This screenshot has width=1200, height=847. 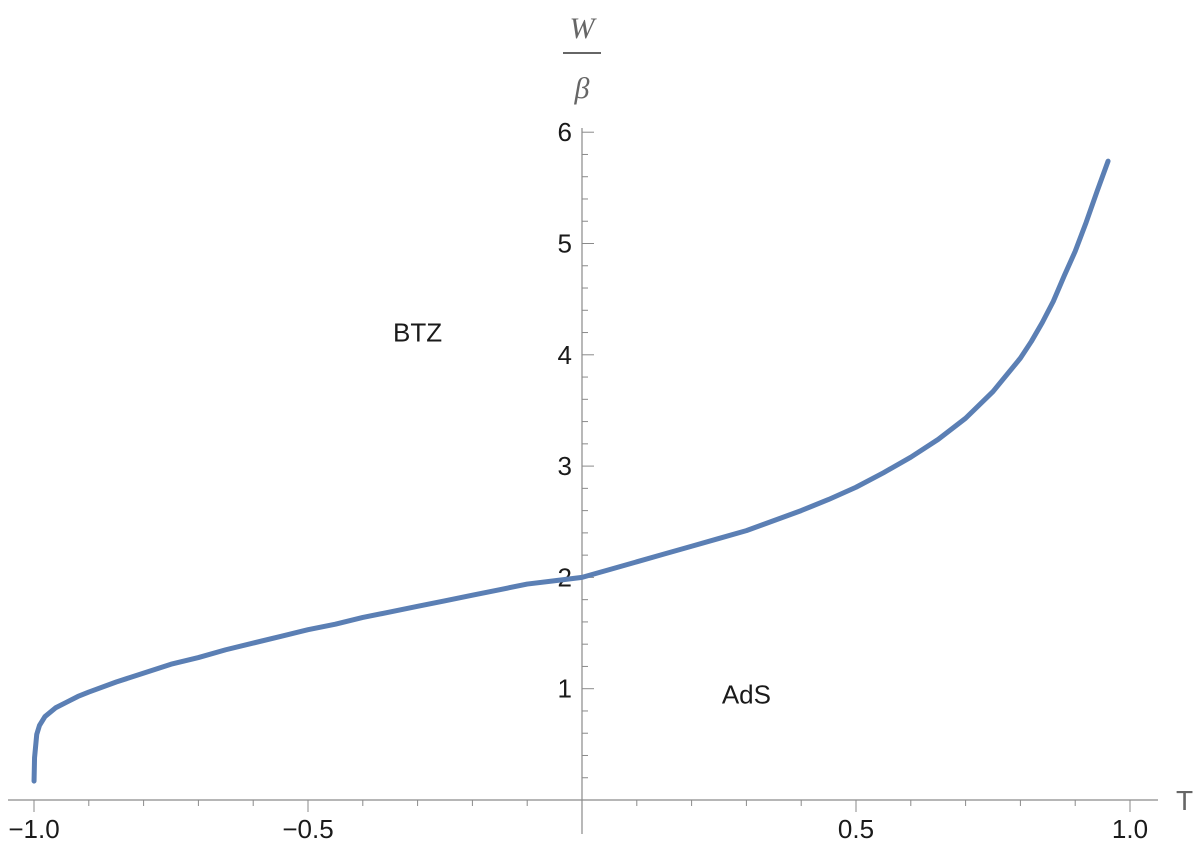 I want to click on x-tick-label: −0.5, so click(x=307, y=829).